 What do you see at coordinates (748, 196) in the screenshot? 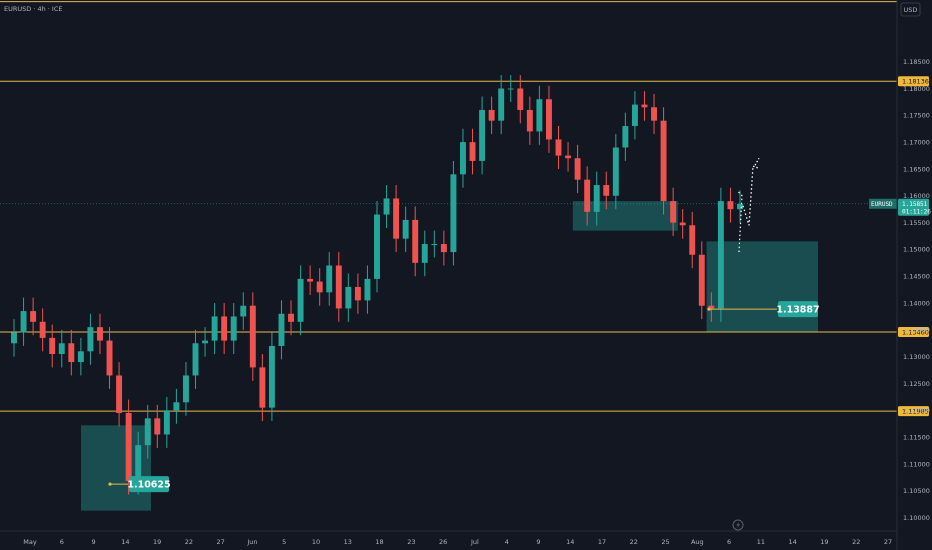
I see `projection-path` at bounding box center [748, 196].